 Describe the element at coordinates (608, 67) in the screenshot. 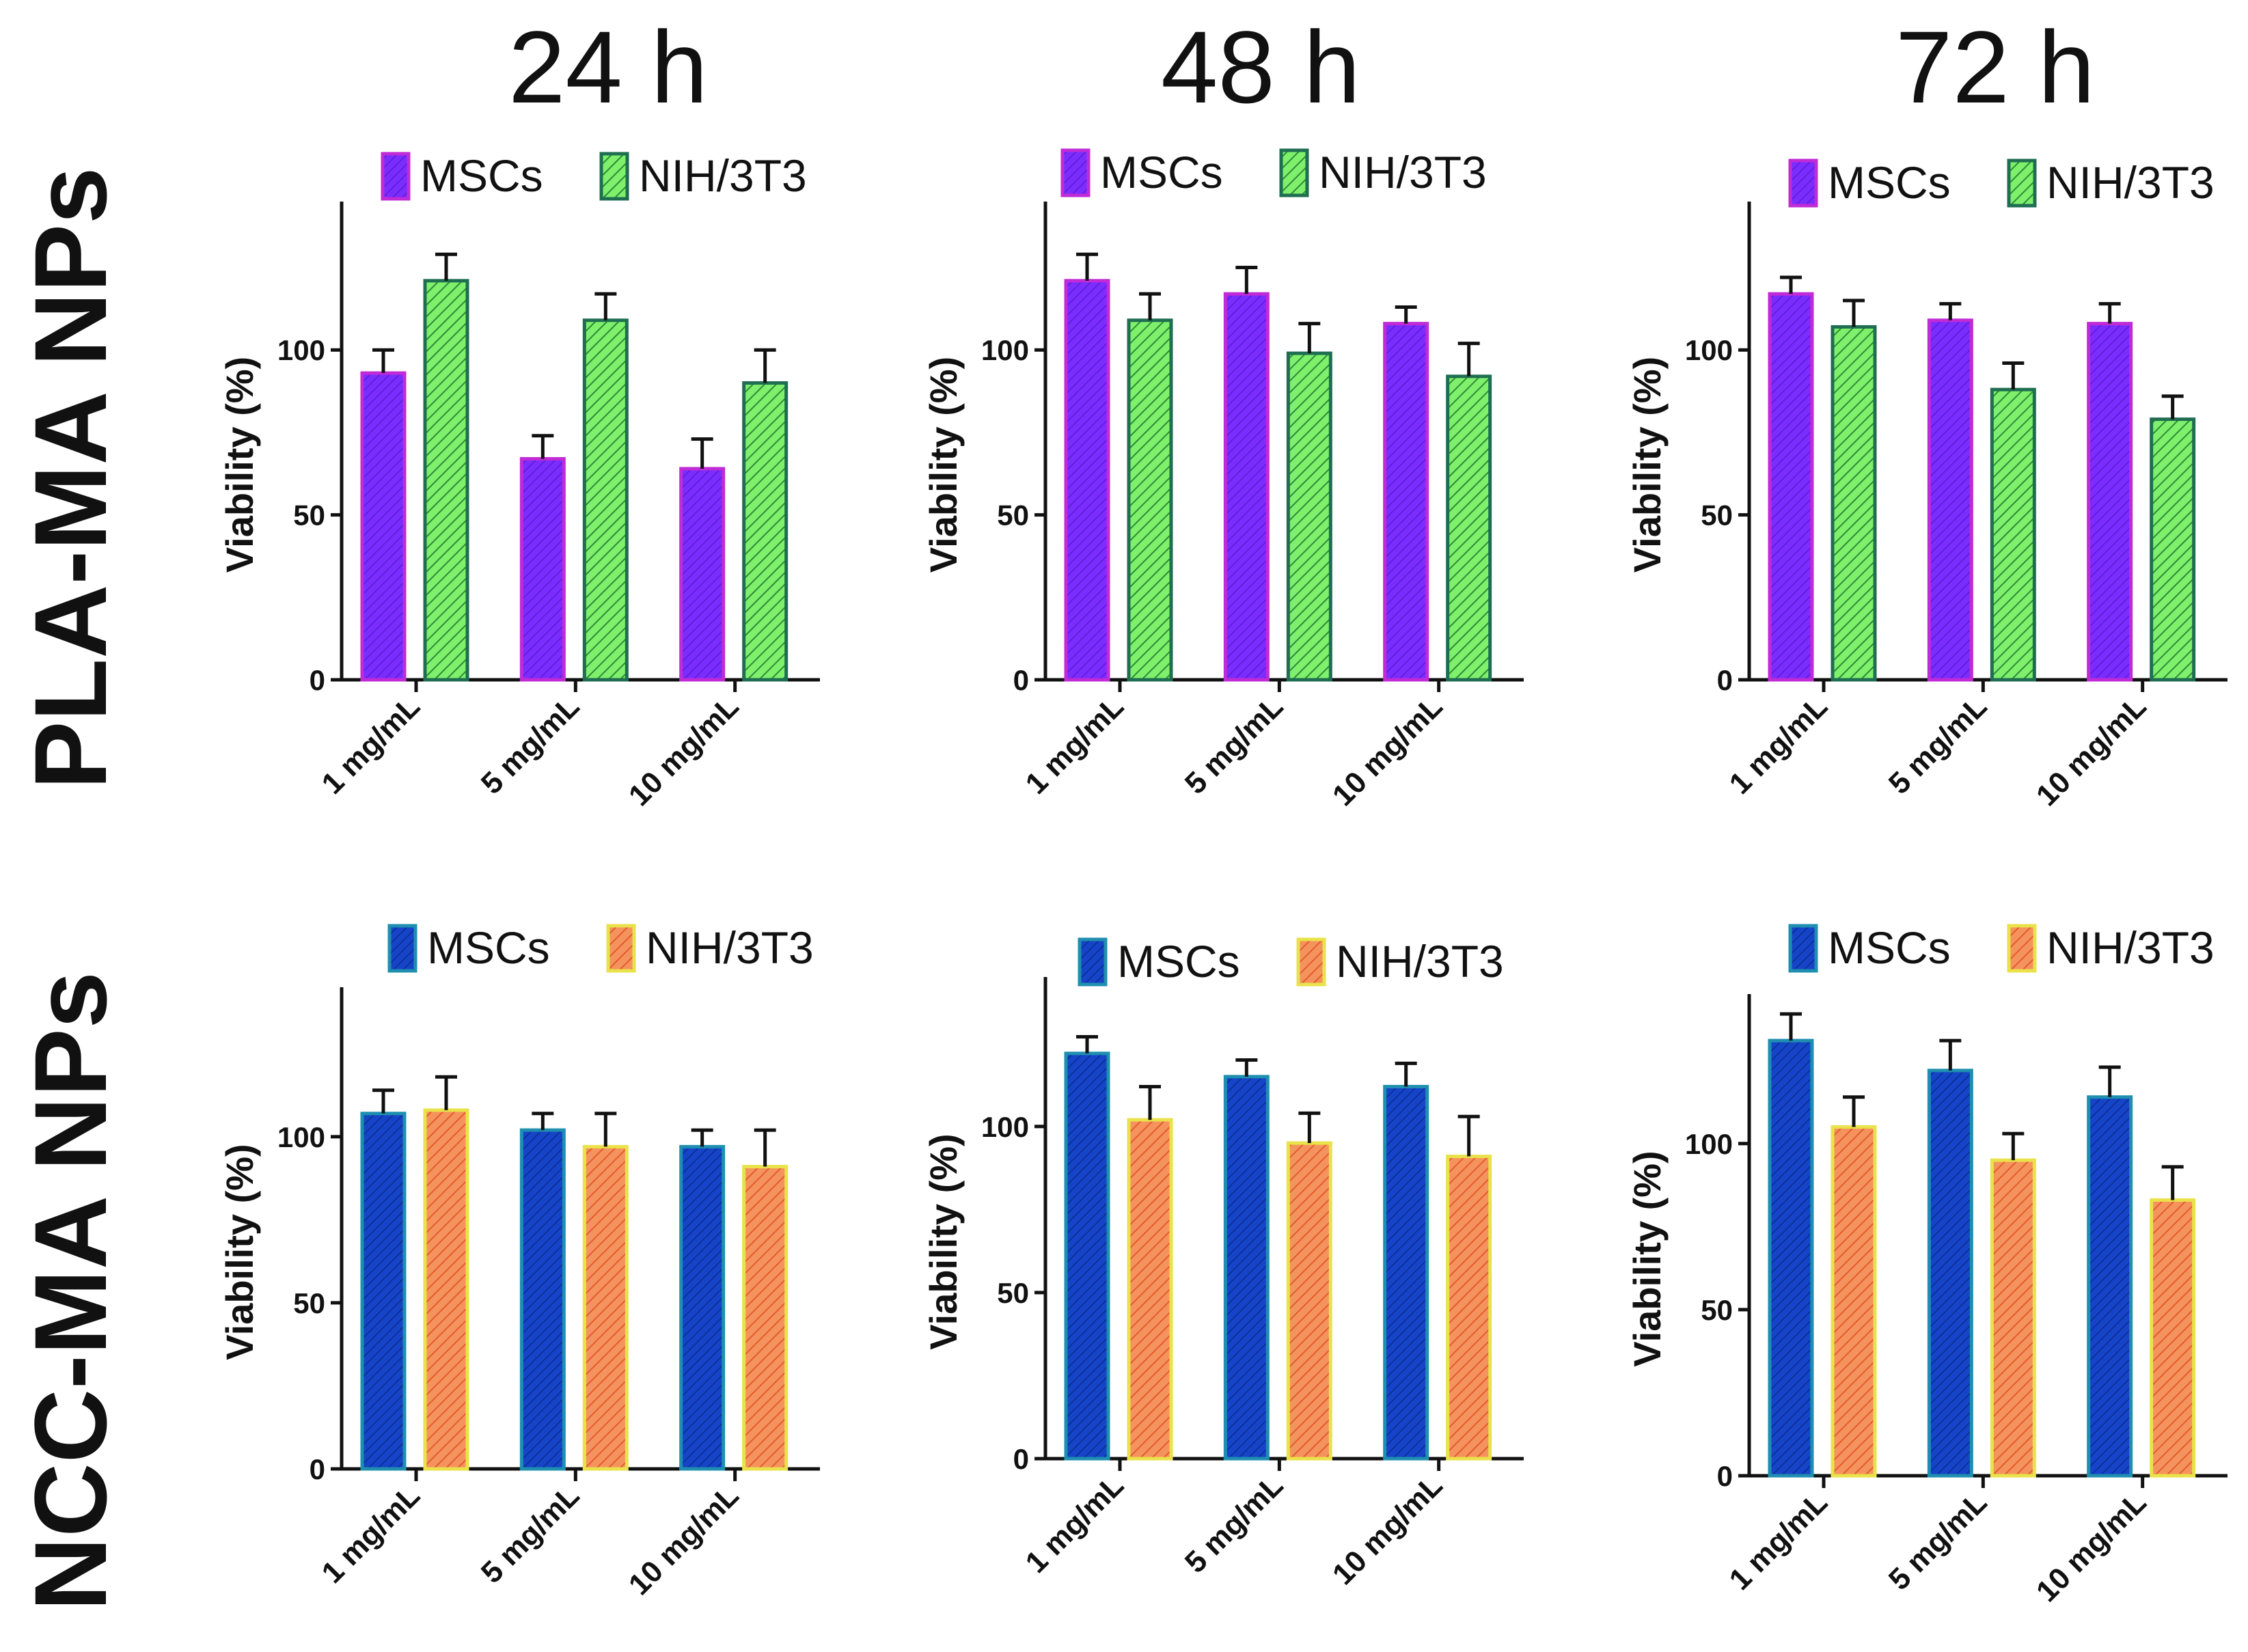

I see `column-title-24h: 24 h` at that location.